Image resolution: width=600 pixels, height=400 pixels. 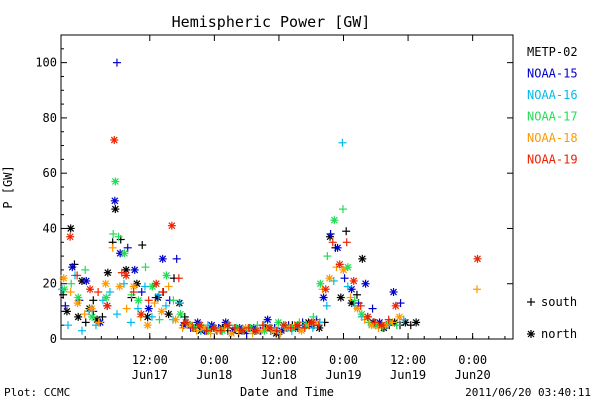 I want to click on y-tick-label: 80, so click(x=50, y=118).